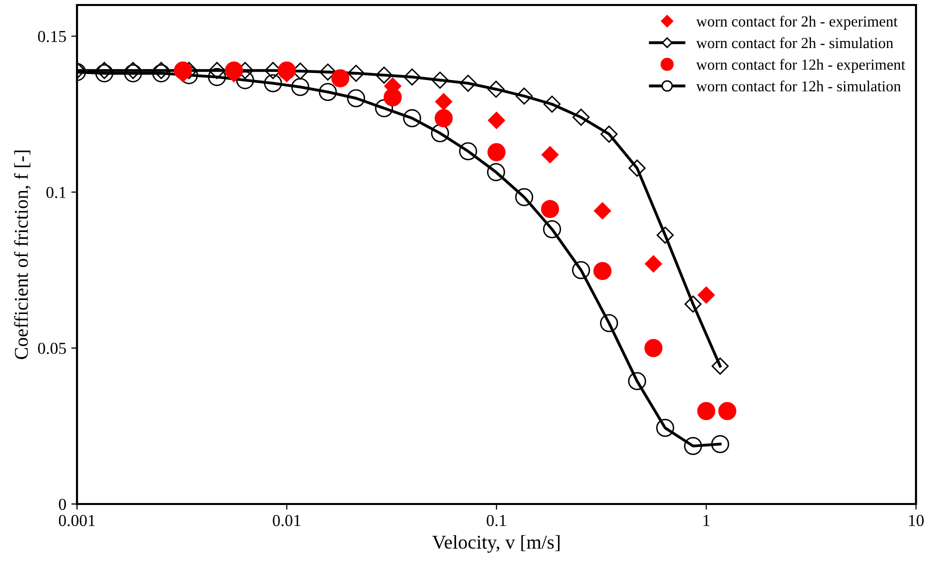 The width and height of the screenshot is (930, 566). Describe the element at coordinates (797, 23) in the screenshot. I see `legend-label: worn contact for 2h - experiment` at that location.